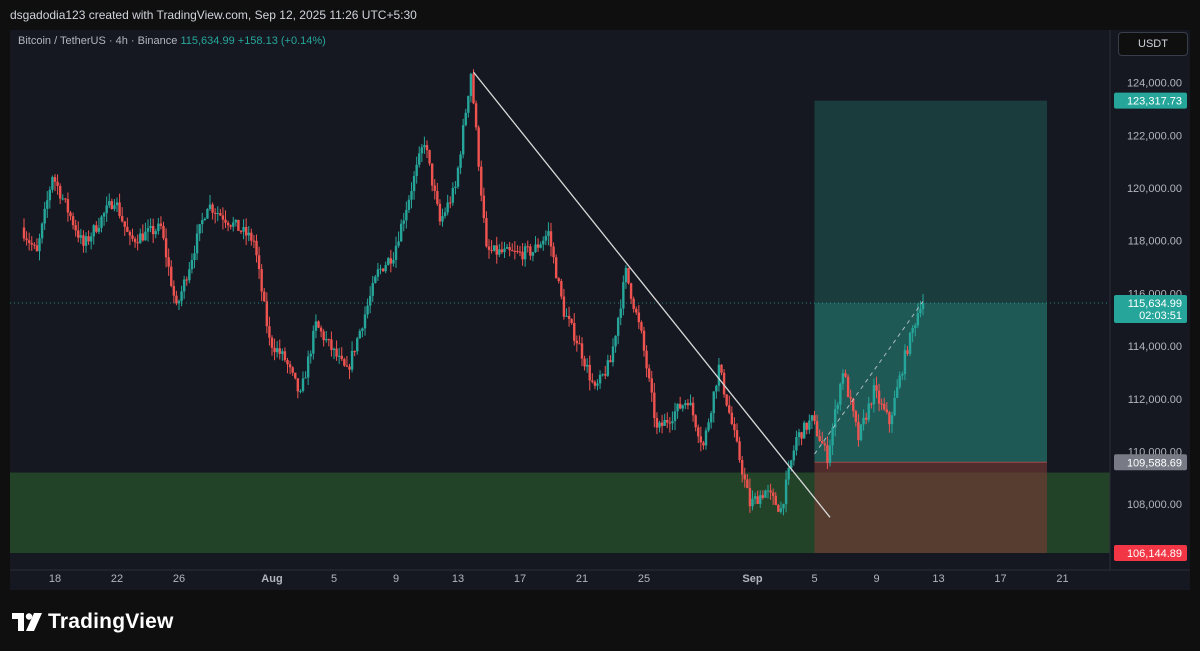 The width and height of the screenshot is (1200, 651). What do you see at coordinates (1153, 44) in the screenshot?
I see `currency-button: USDT` at bounding box center [1153, 44].